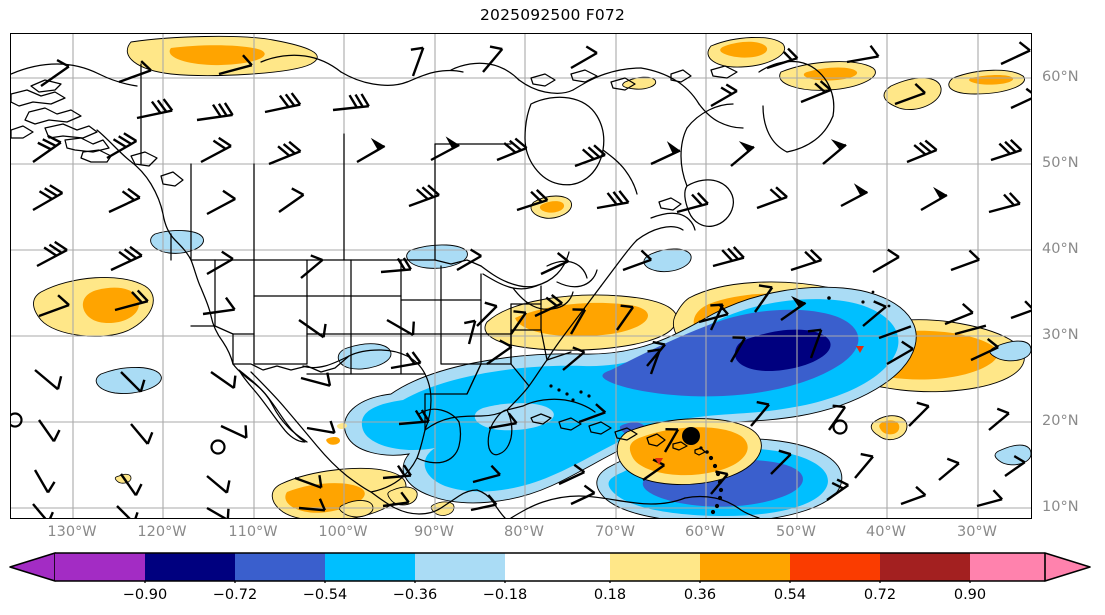 This screenshot has width=1105, height=615. I want to click on point-markers, so click(437, 405).